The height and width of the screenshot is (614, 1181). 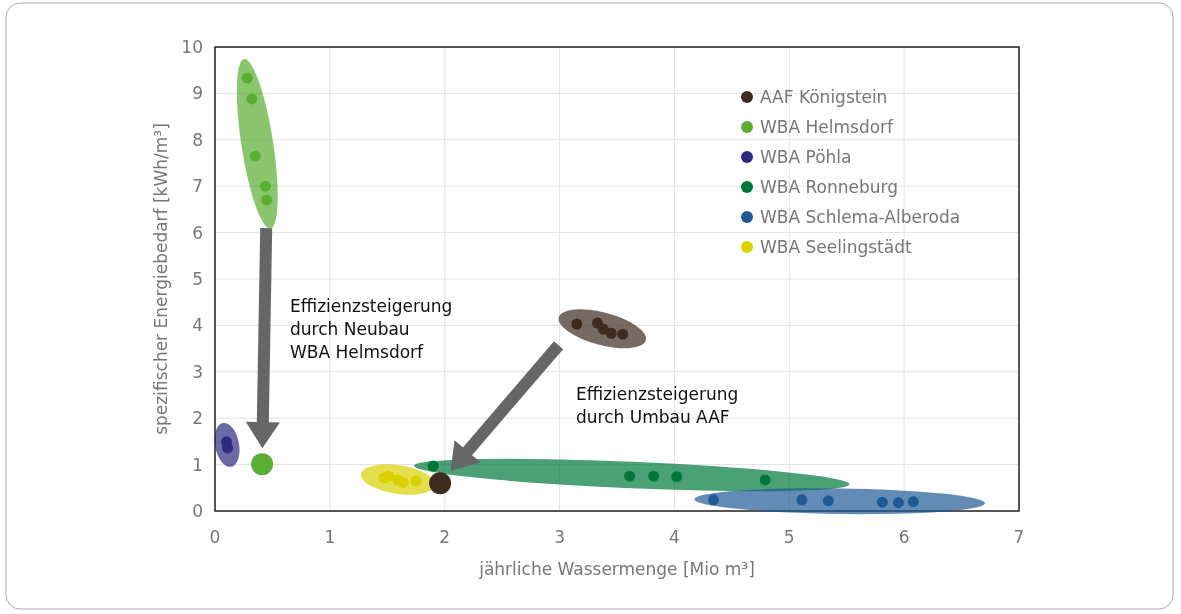 I want to click on y-tick-label: 8, so click(x=197, y=139).